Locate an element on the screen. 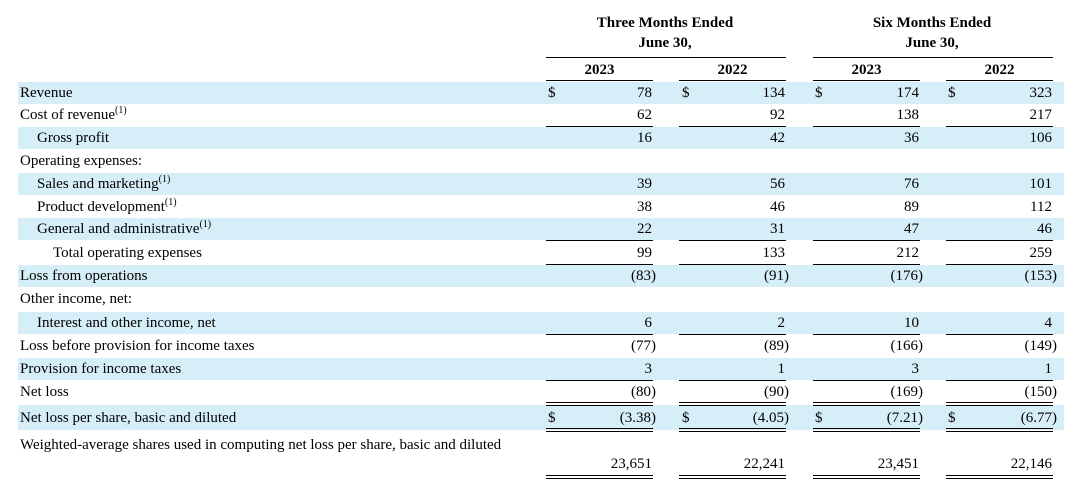 This screenshot has width=1080, height=483. cell-value: 31 is located at coordinates (777, 229).